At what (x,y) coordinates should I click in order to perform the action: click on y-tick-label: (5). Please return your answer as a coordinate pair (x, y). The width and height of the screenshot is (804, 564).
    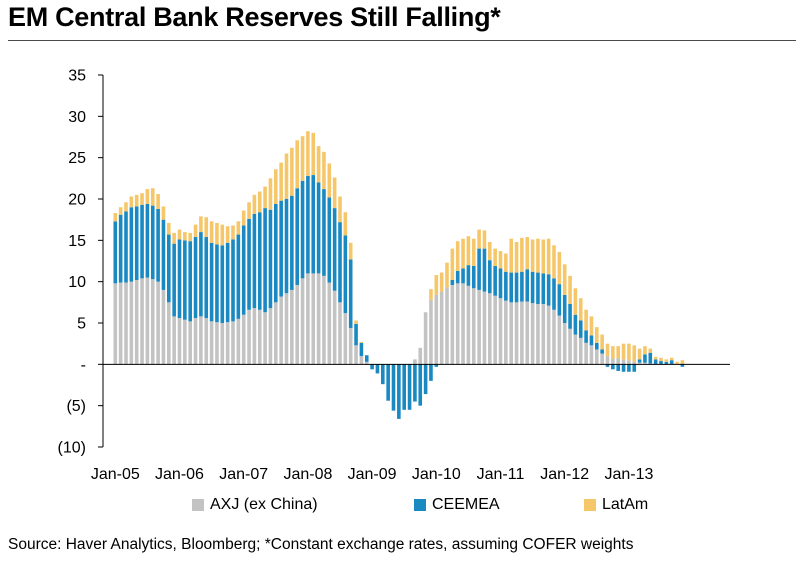
    Looking at the image, I should click on (76, 406).